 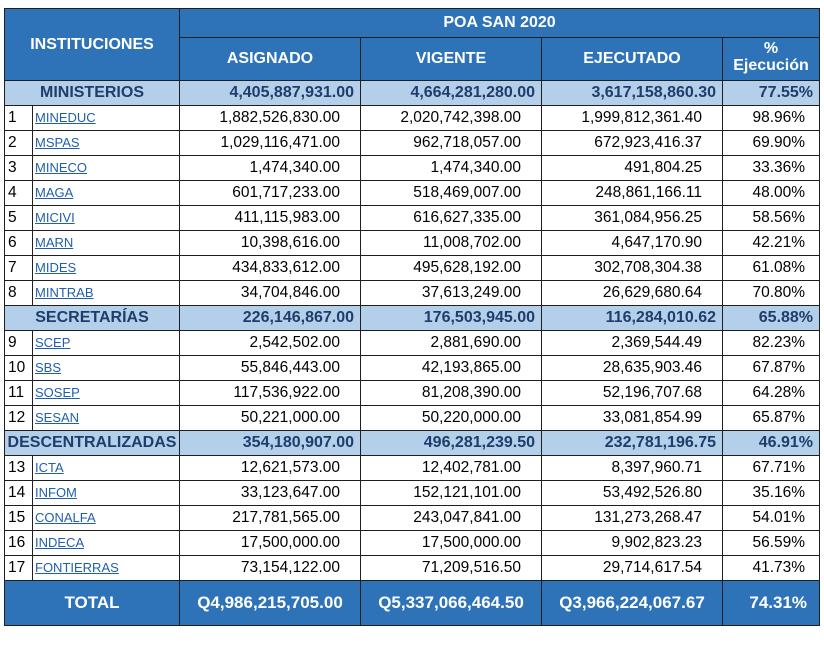 I want to click on row-number: 3, so click(x=18, y=168).